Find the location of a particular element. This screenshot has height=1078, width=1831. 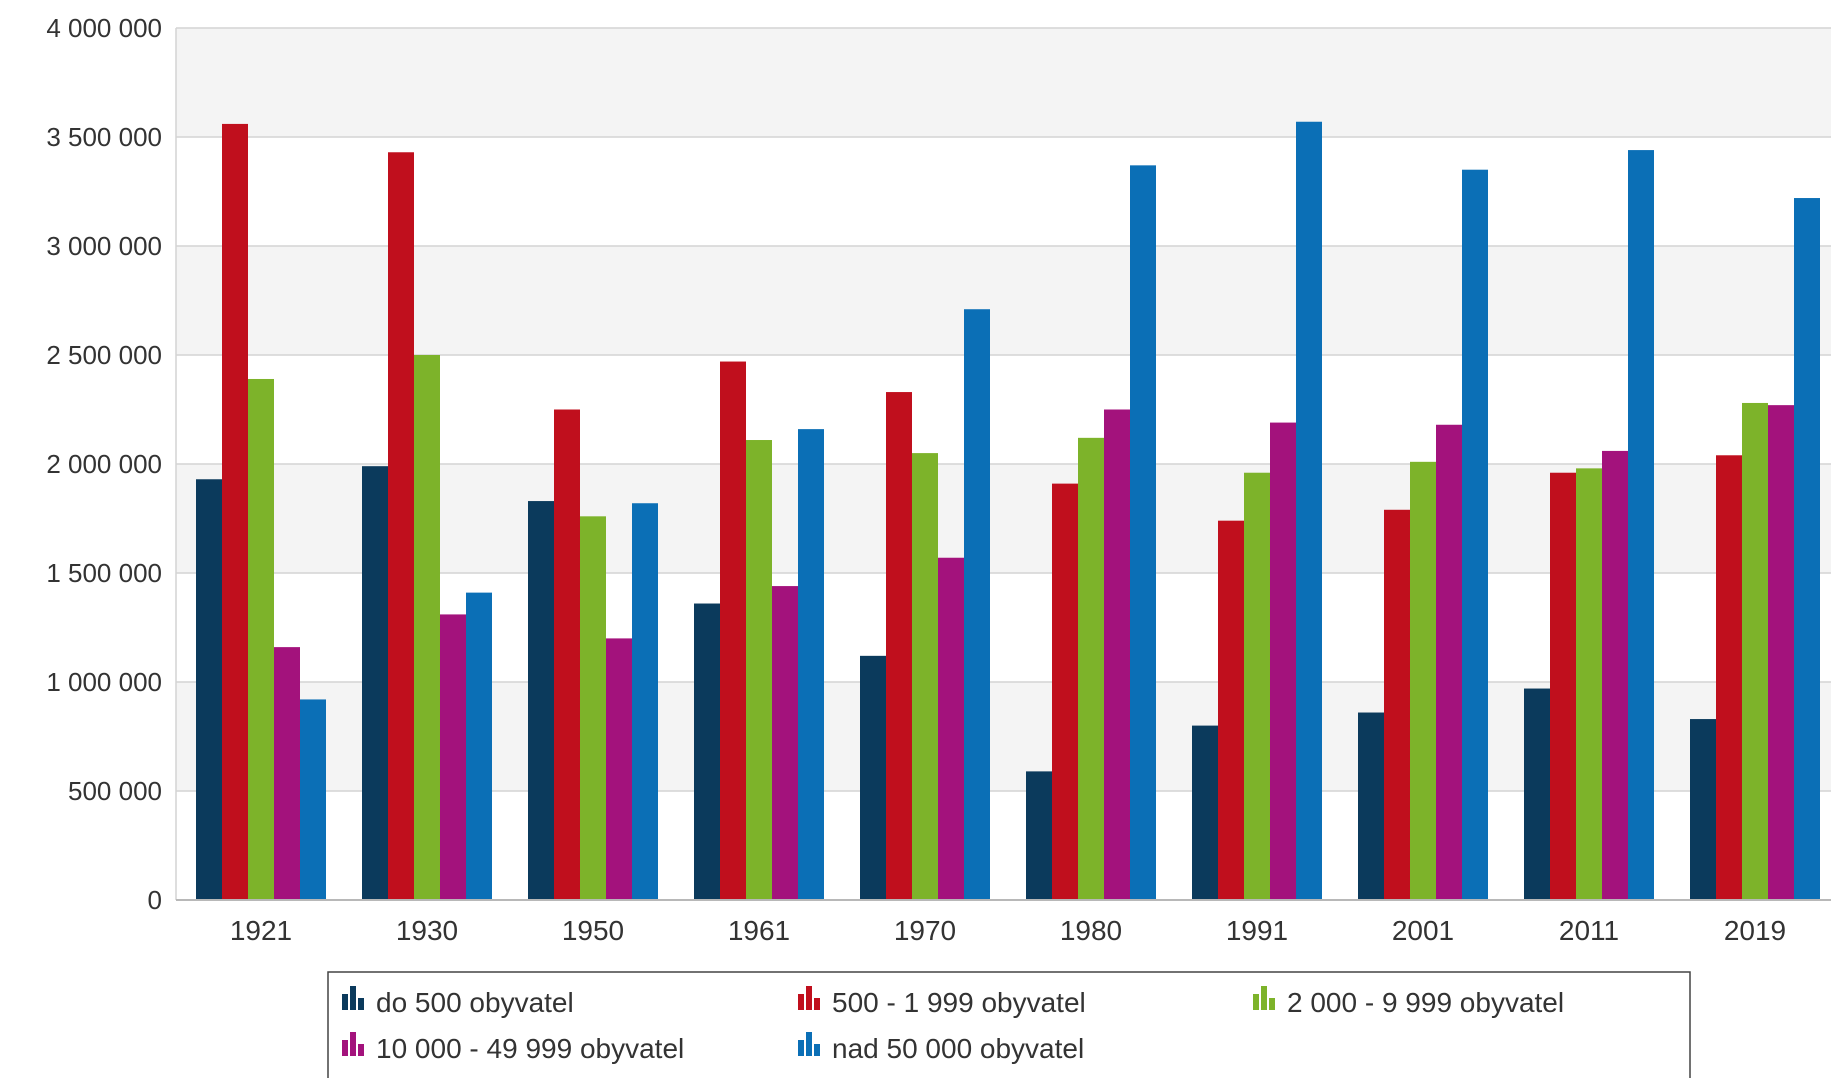

x-tick-label: 1980 is located at coordinates (1091, 930).